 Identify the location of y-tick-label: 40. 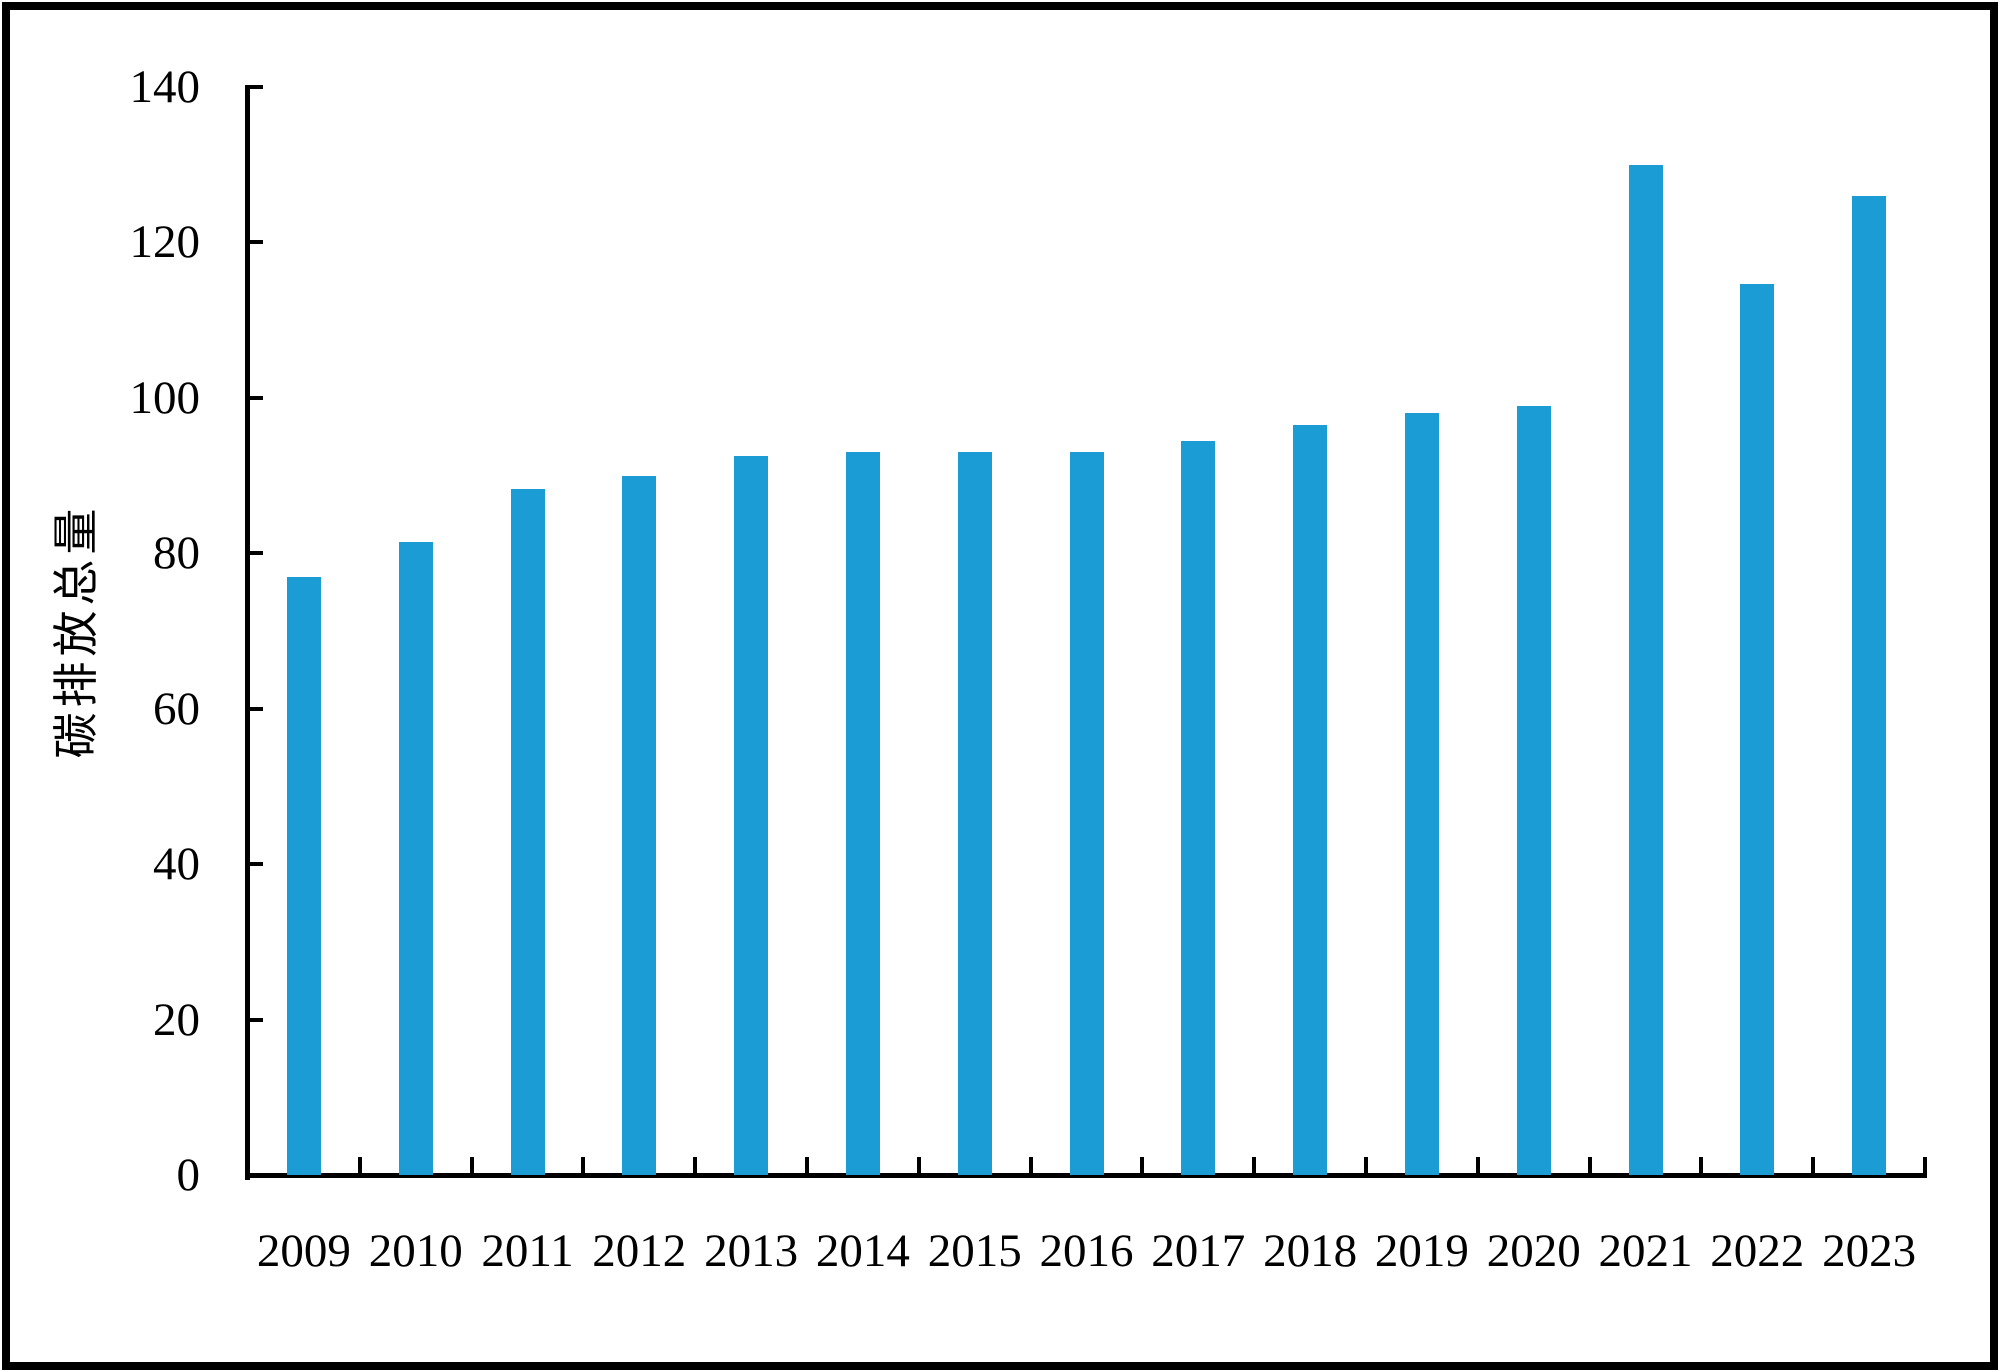
(176, 864).